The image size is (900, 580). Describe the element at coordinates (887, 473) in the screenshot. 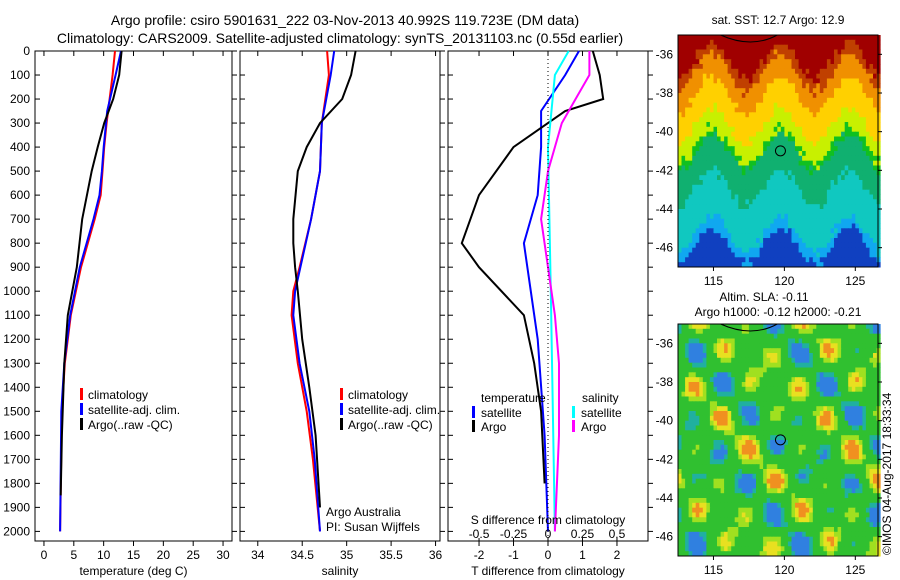

I see `credit-text: ©IMOS 04-Aug-2017 18:33:34` at that location.